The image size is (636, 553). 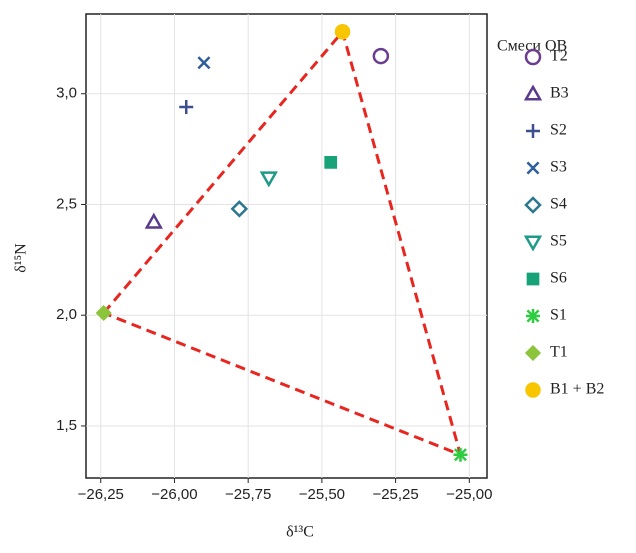 I want to click on y-tick-label: 1,5, so click(x=66, y=425).